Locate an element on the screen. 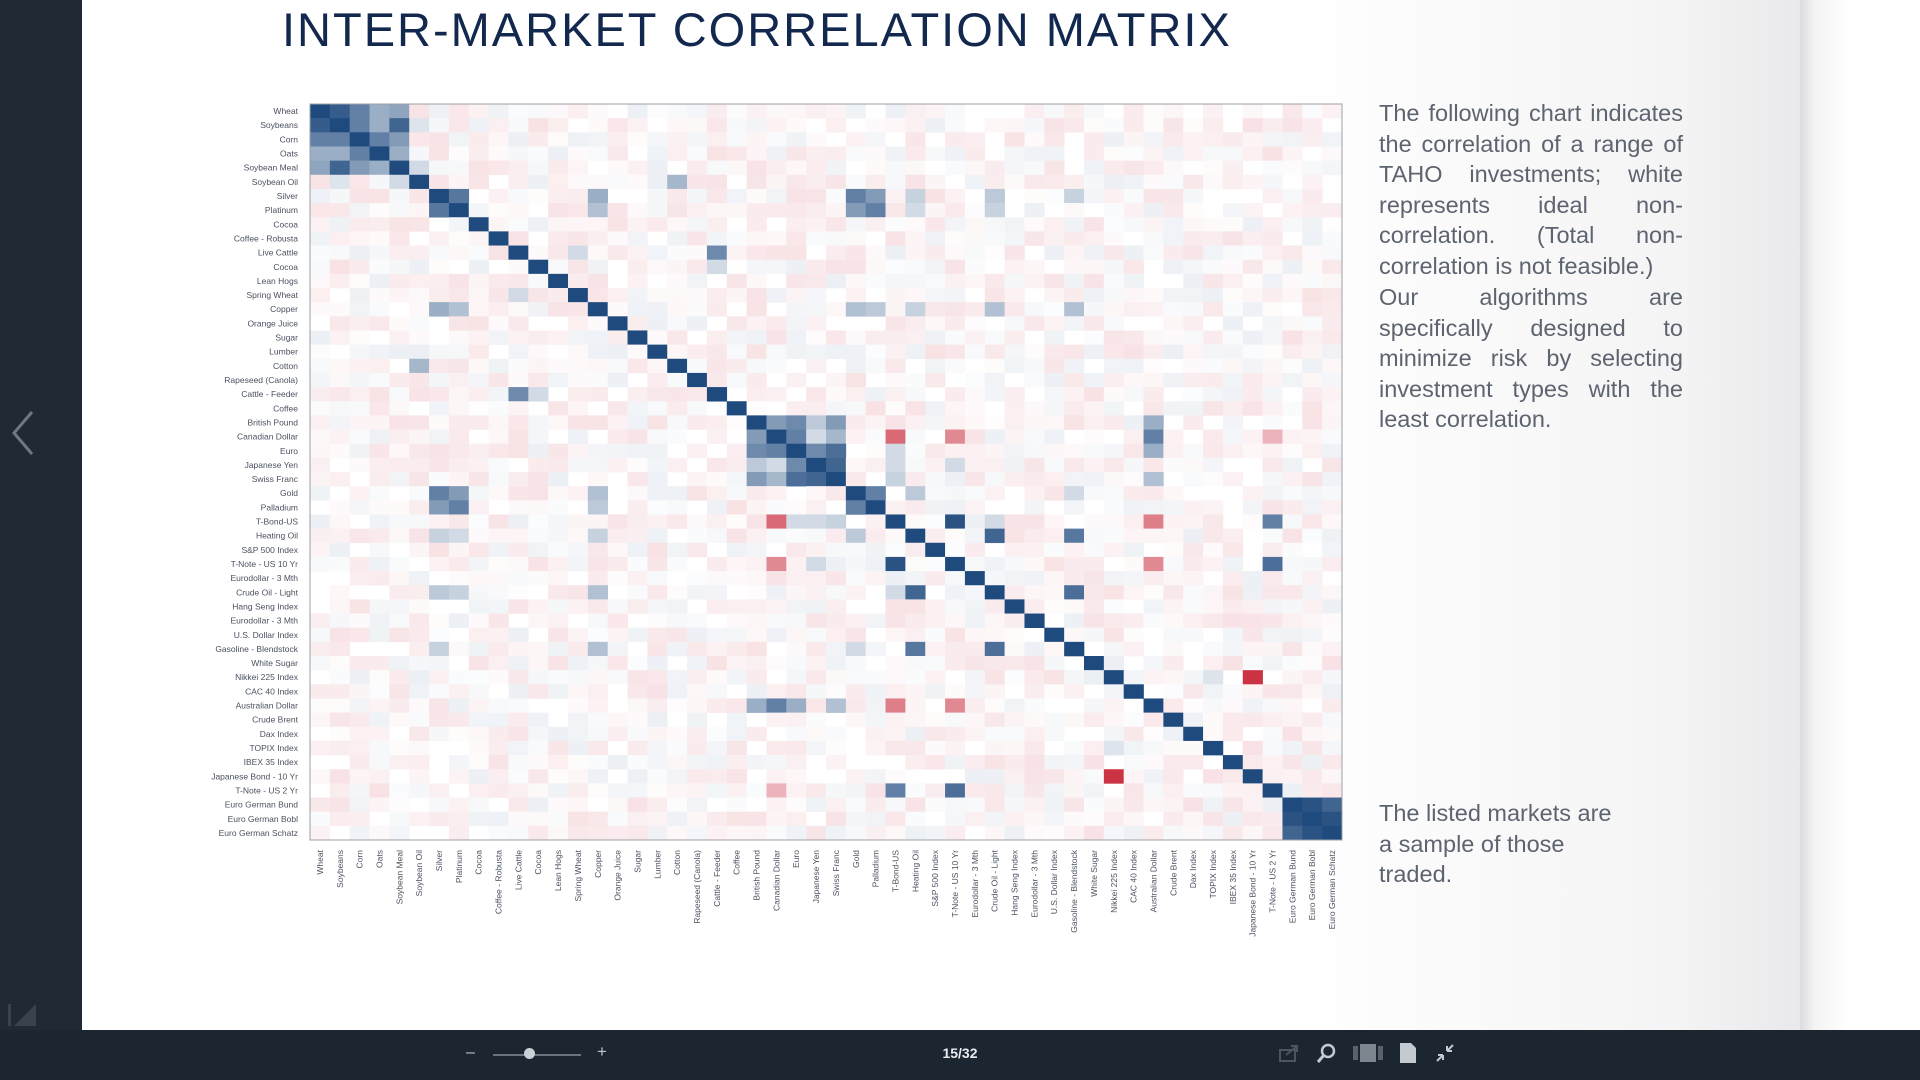  first-page-button is located at coordinates (23, 1014).